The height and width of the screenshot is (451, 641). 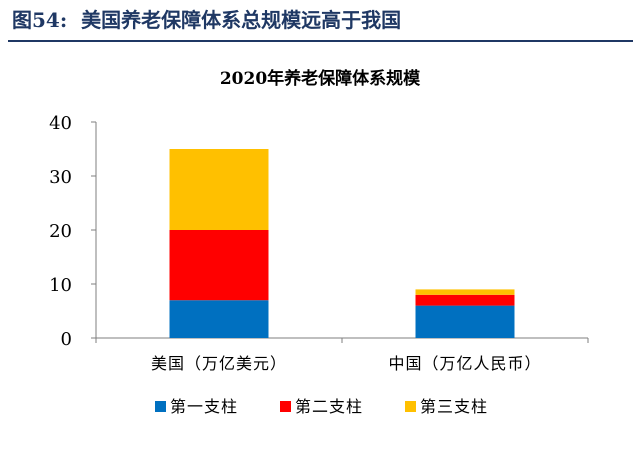 I want to click on legend-label: 第一支柱, so click(x=204, y=406).